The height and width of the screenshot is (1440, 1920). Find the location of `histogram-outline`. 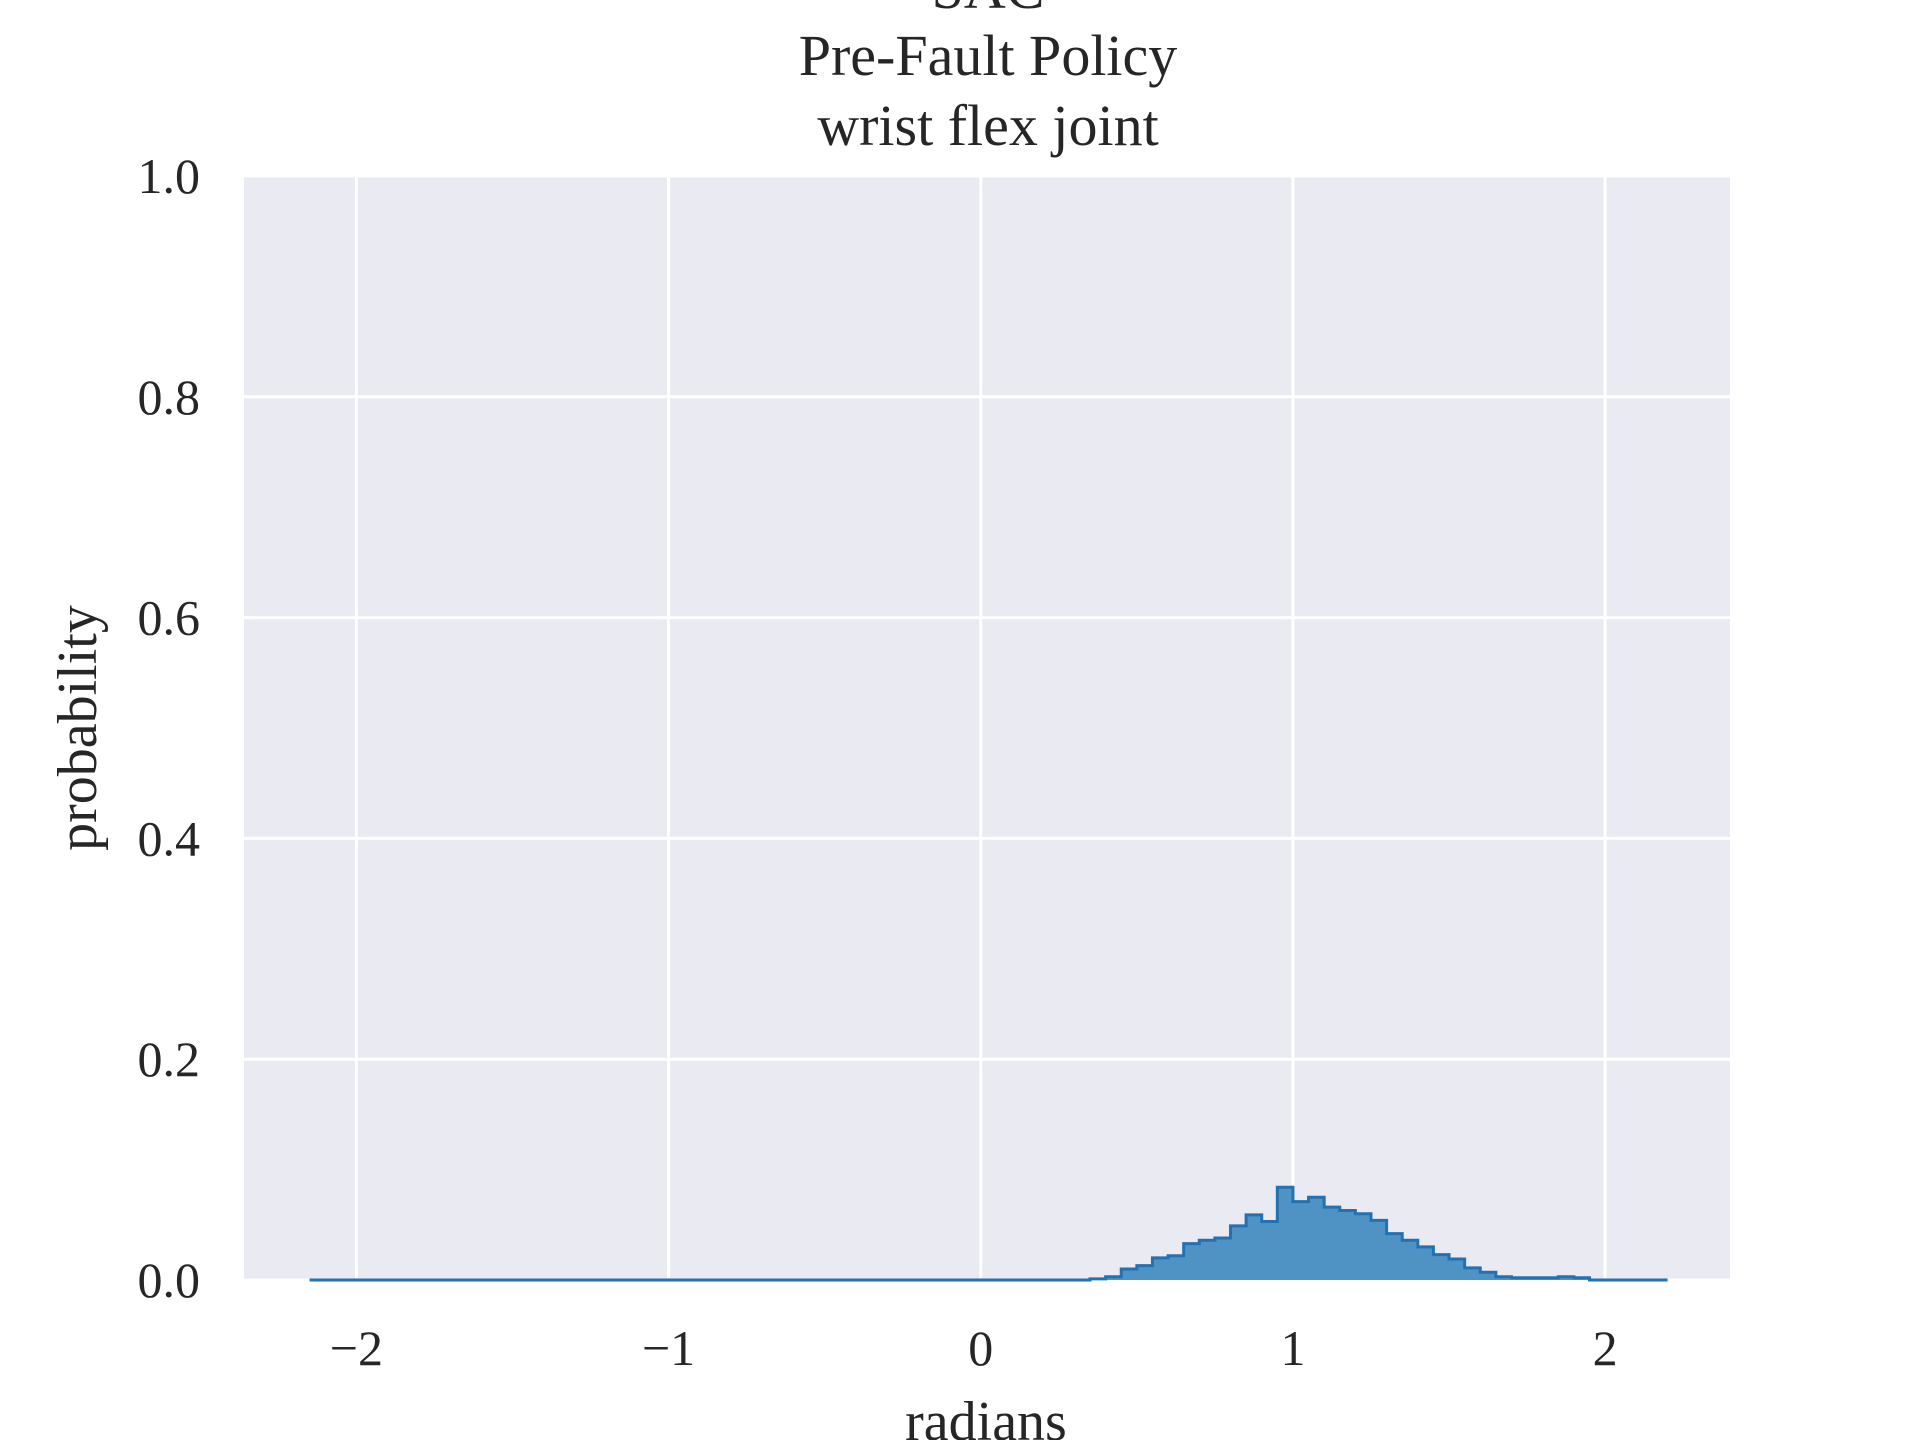

histogram-outline is located at coordinates (988, 1233).